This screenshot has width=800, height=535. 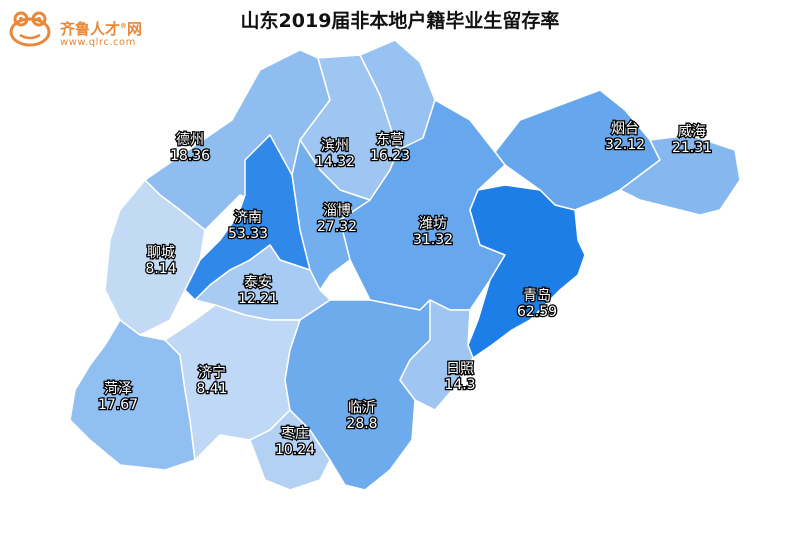 I want to click on site-logo: 齐鲁人才®网 www.qlrc.com, so click(x=88, y=28).